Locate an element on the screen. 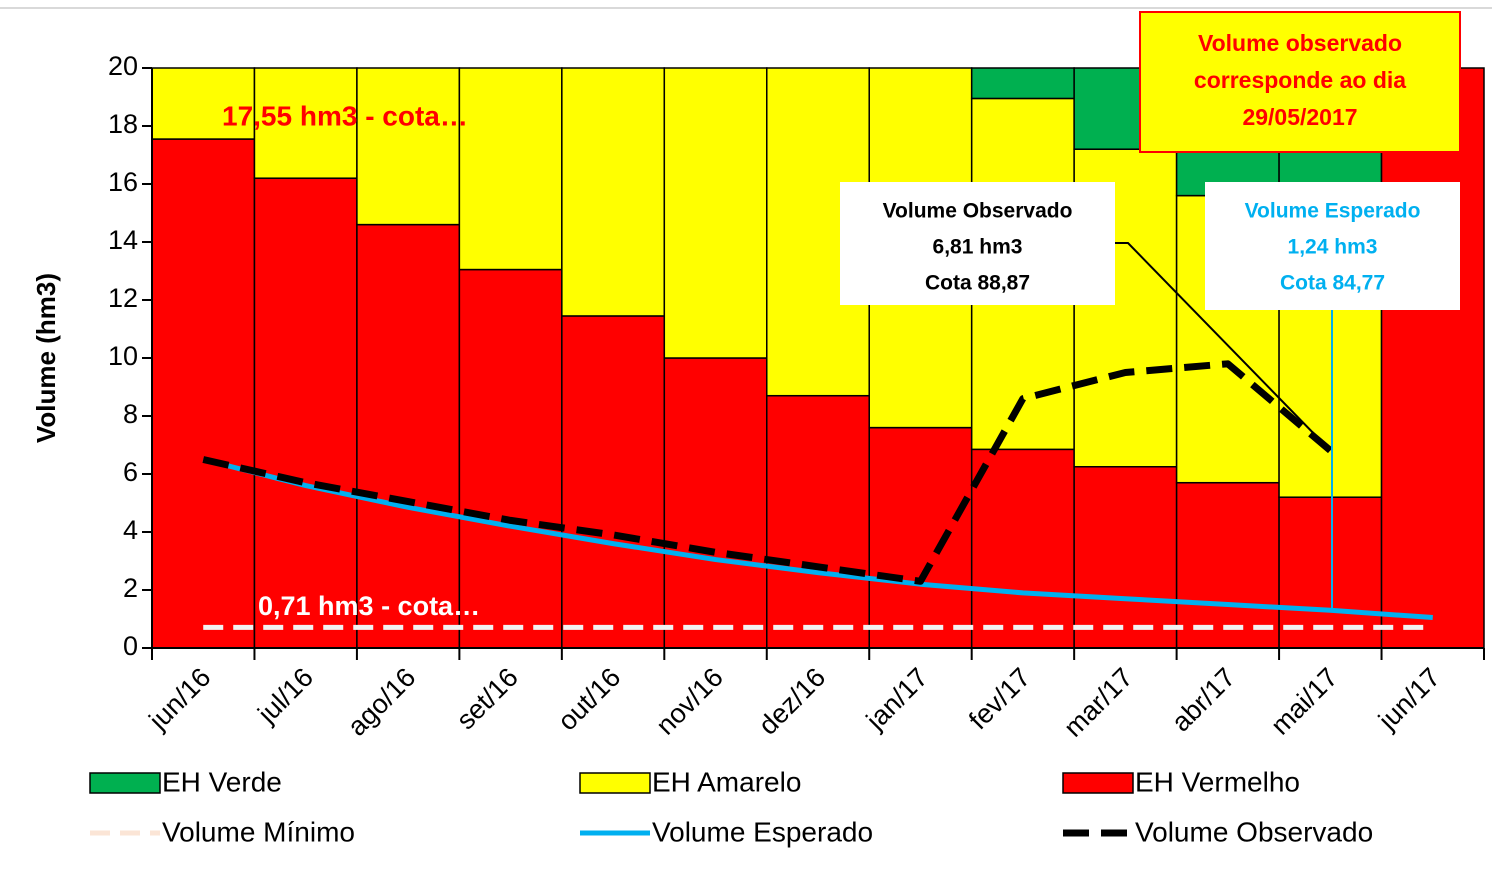 This screenshot has width=1492, height=874. expected-callout-line: Volume Esperado is located at coordinates (1333, 211).